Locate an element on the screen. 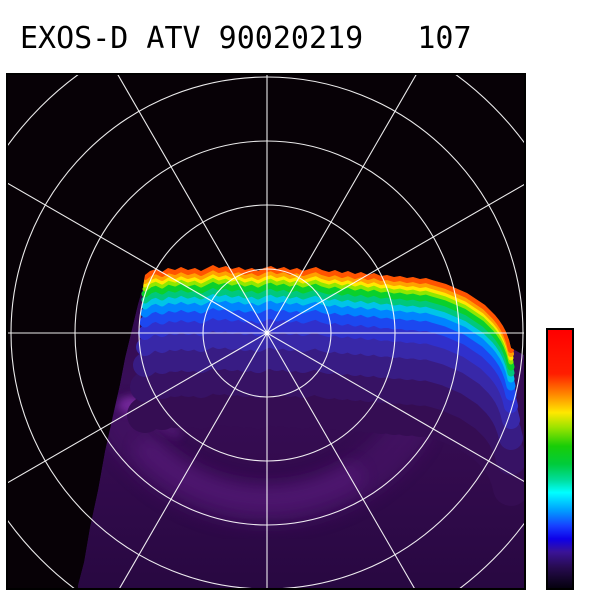 The image size is (600, 600). plot-title: EXOS-D ATV 90020219 107 is located at coordinates (246, 38).